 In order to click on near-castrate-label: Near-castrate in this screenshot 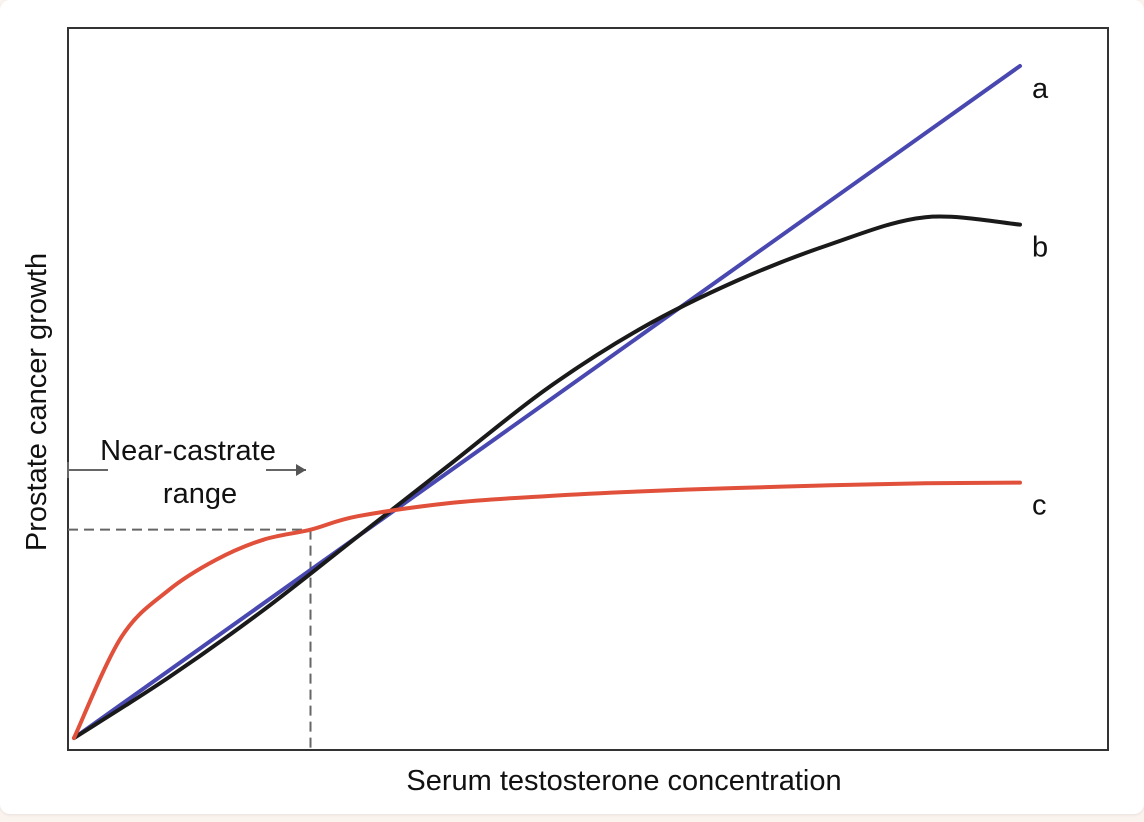, I will do `click(188, 451)`.